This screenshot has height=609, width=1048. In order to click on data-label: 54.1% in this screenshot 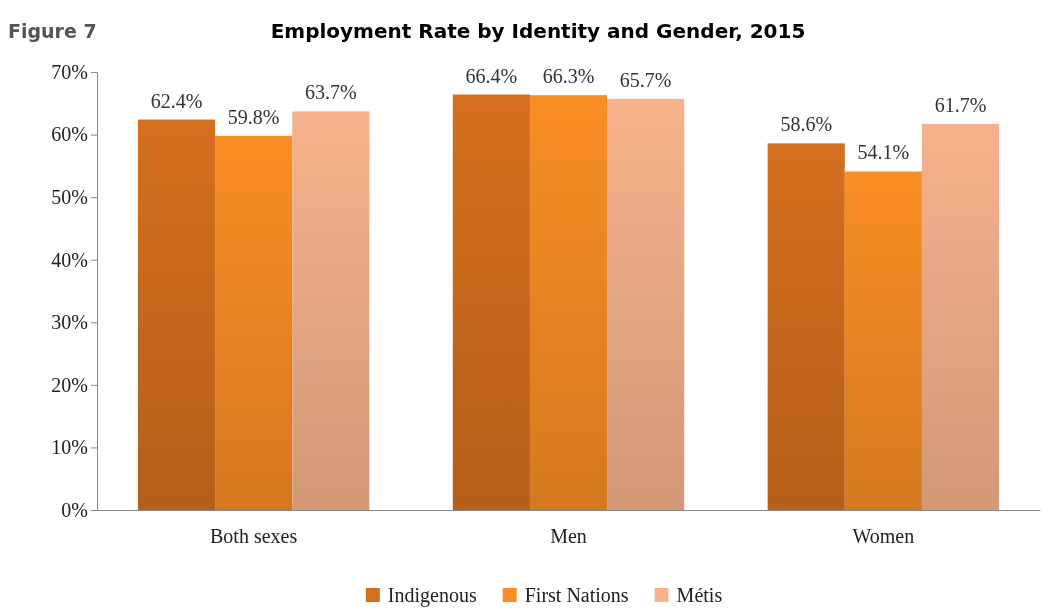, I will do `click(883, 152)`.